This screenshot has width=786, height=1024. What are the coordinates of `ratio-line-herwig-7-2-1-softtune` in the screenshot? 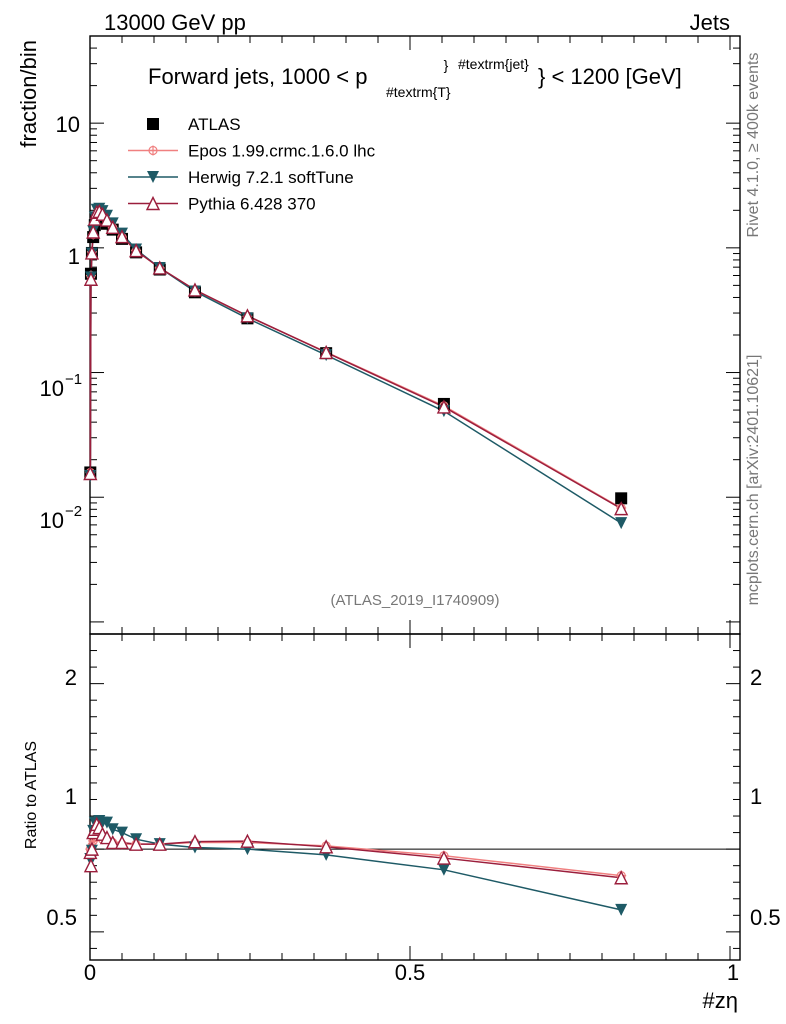 It's located at (355, 865).